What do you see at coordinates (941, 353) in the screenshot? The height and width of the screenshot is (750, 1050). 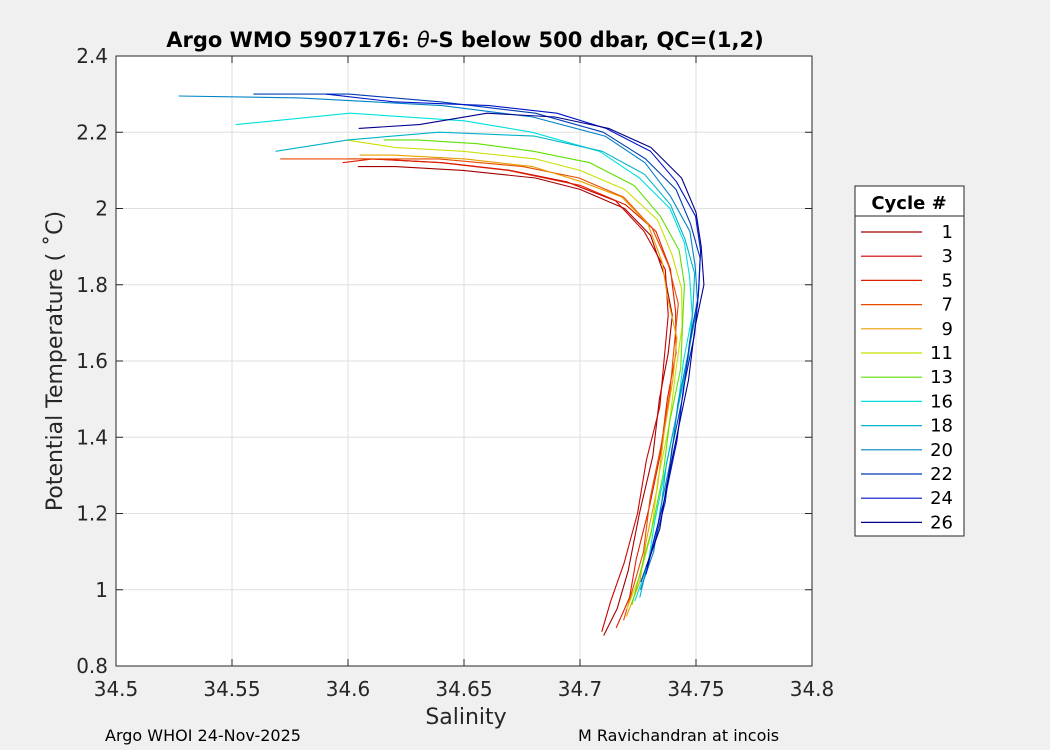 I see `legend-label: 11` at bounding box center [941, 353].